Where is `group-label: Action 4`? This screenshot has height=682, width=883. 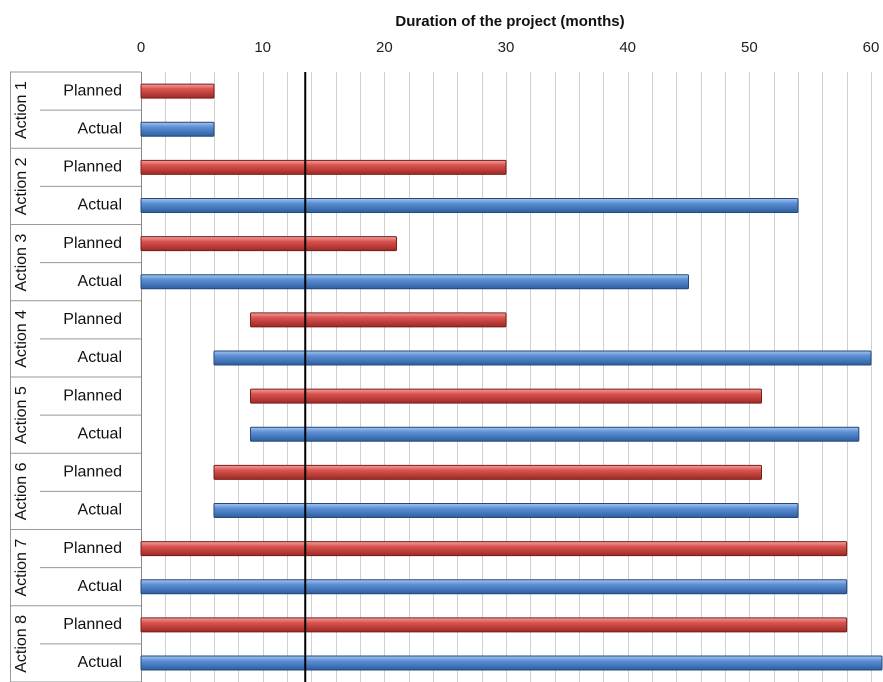 group-label: Action 4 is located at coordinates (21, 339).